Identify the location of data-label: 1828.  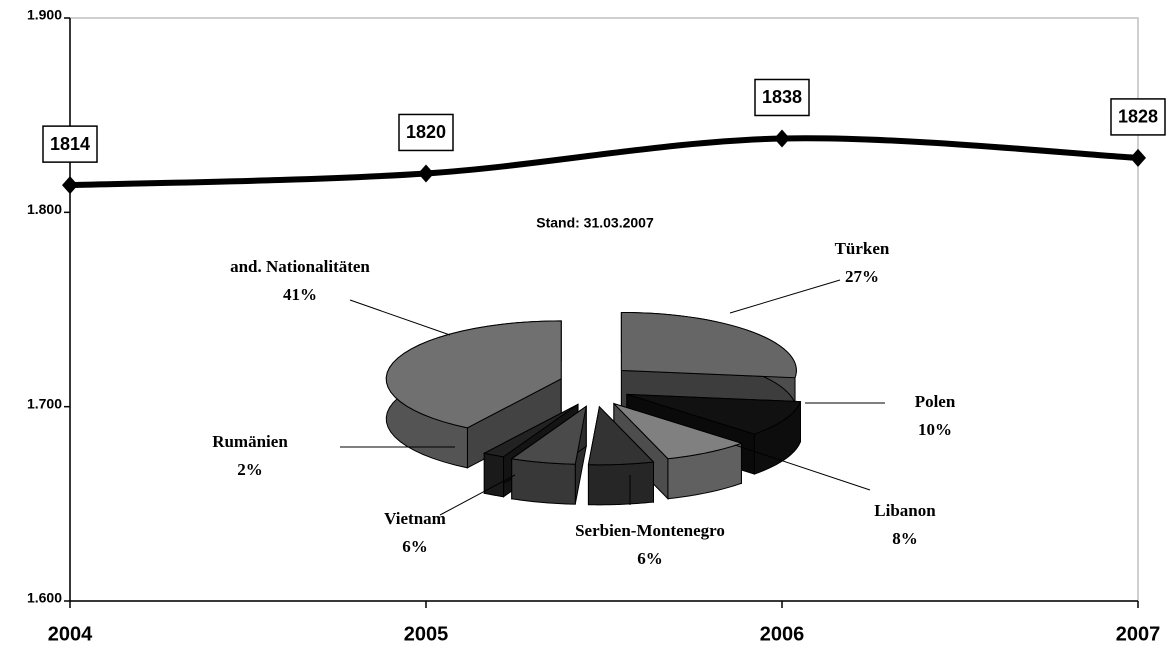
(1138, 117).